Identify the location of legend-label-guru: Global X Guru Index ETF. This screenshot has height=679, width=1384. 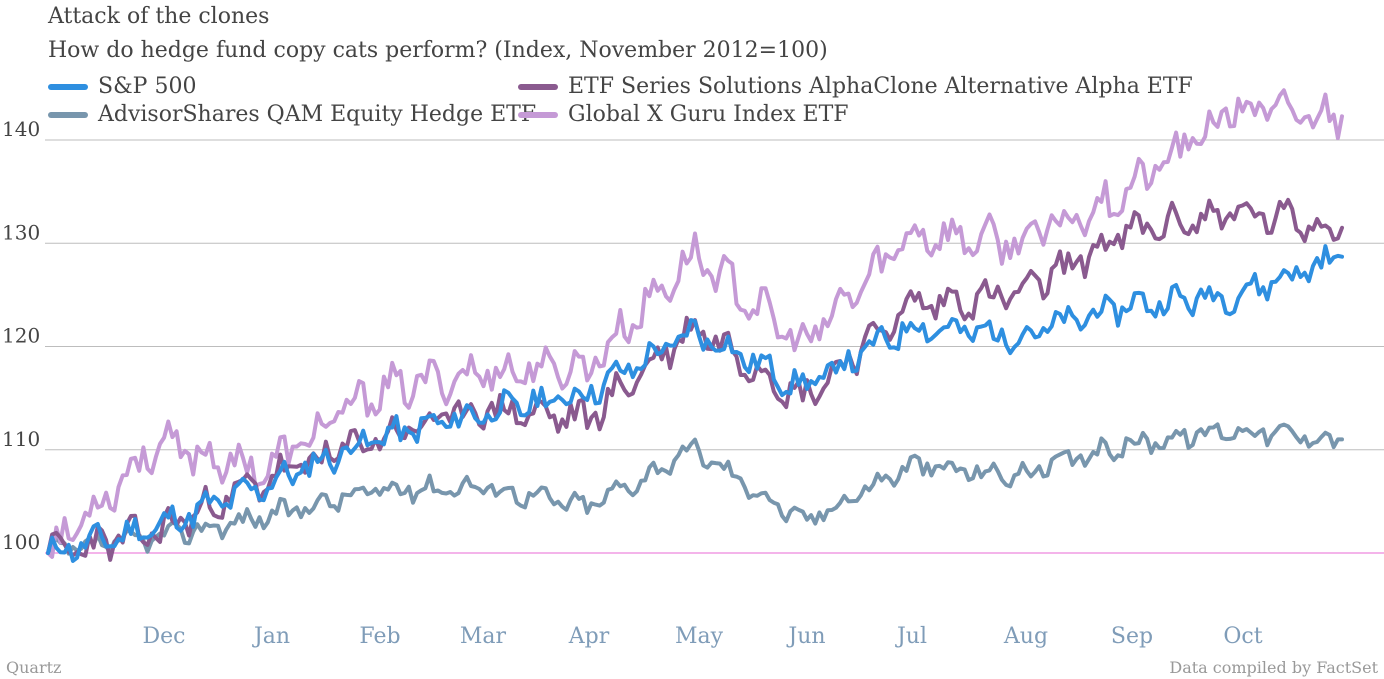
(708, 114).